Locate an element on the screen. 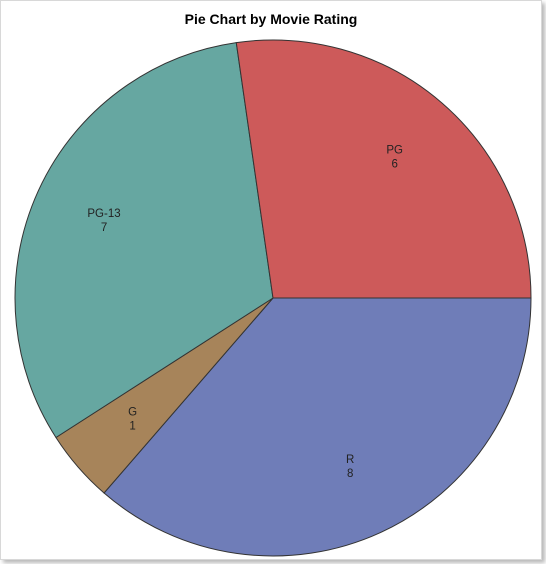 This screenshot has height=564, width=546. chart-title: Pie Chart by Movie Rating is located at coordinates (271, 19).